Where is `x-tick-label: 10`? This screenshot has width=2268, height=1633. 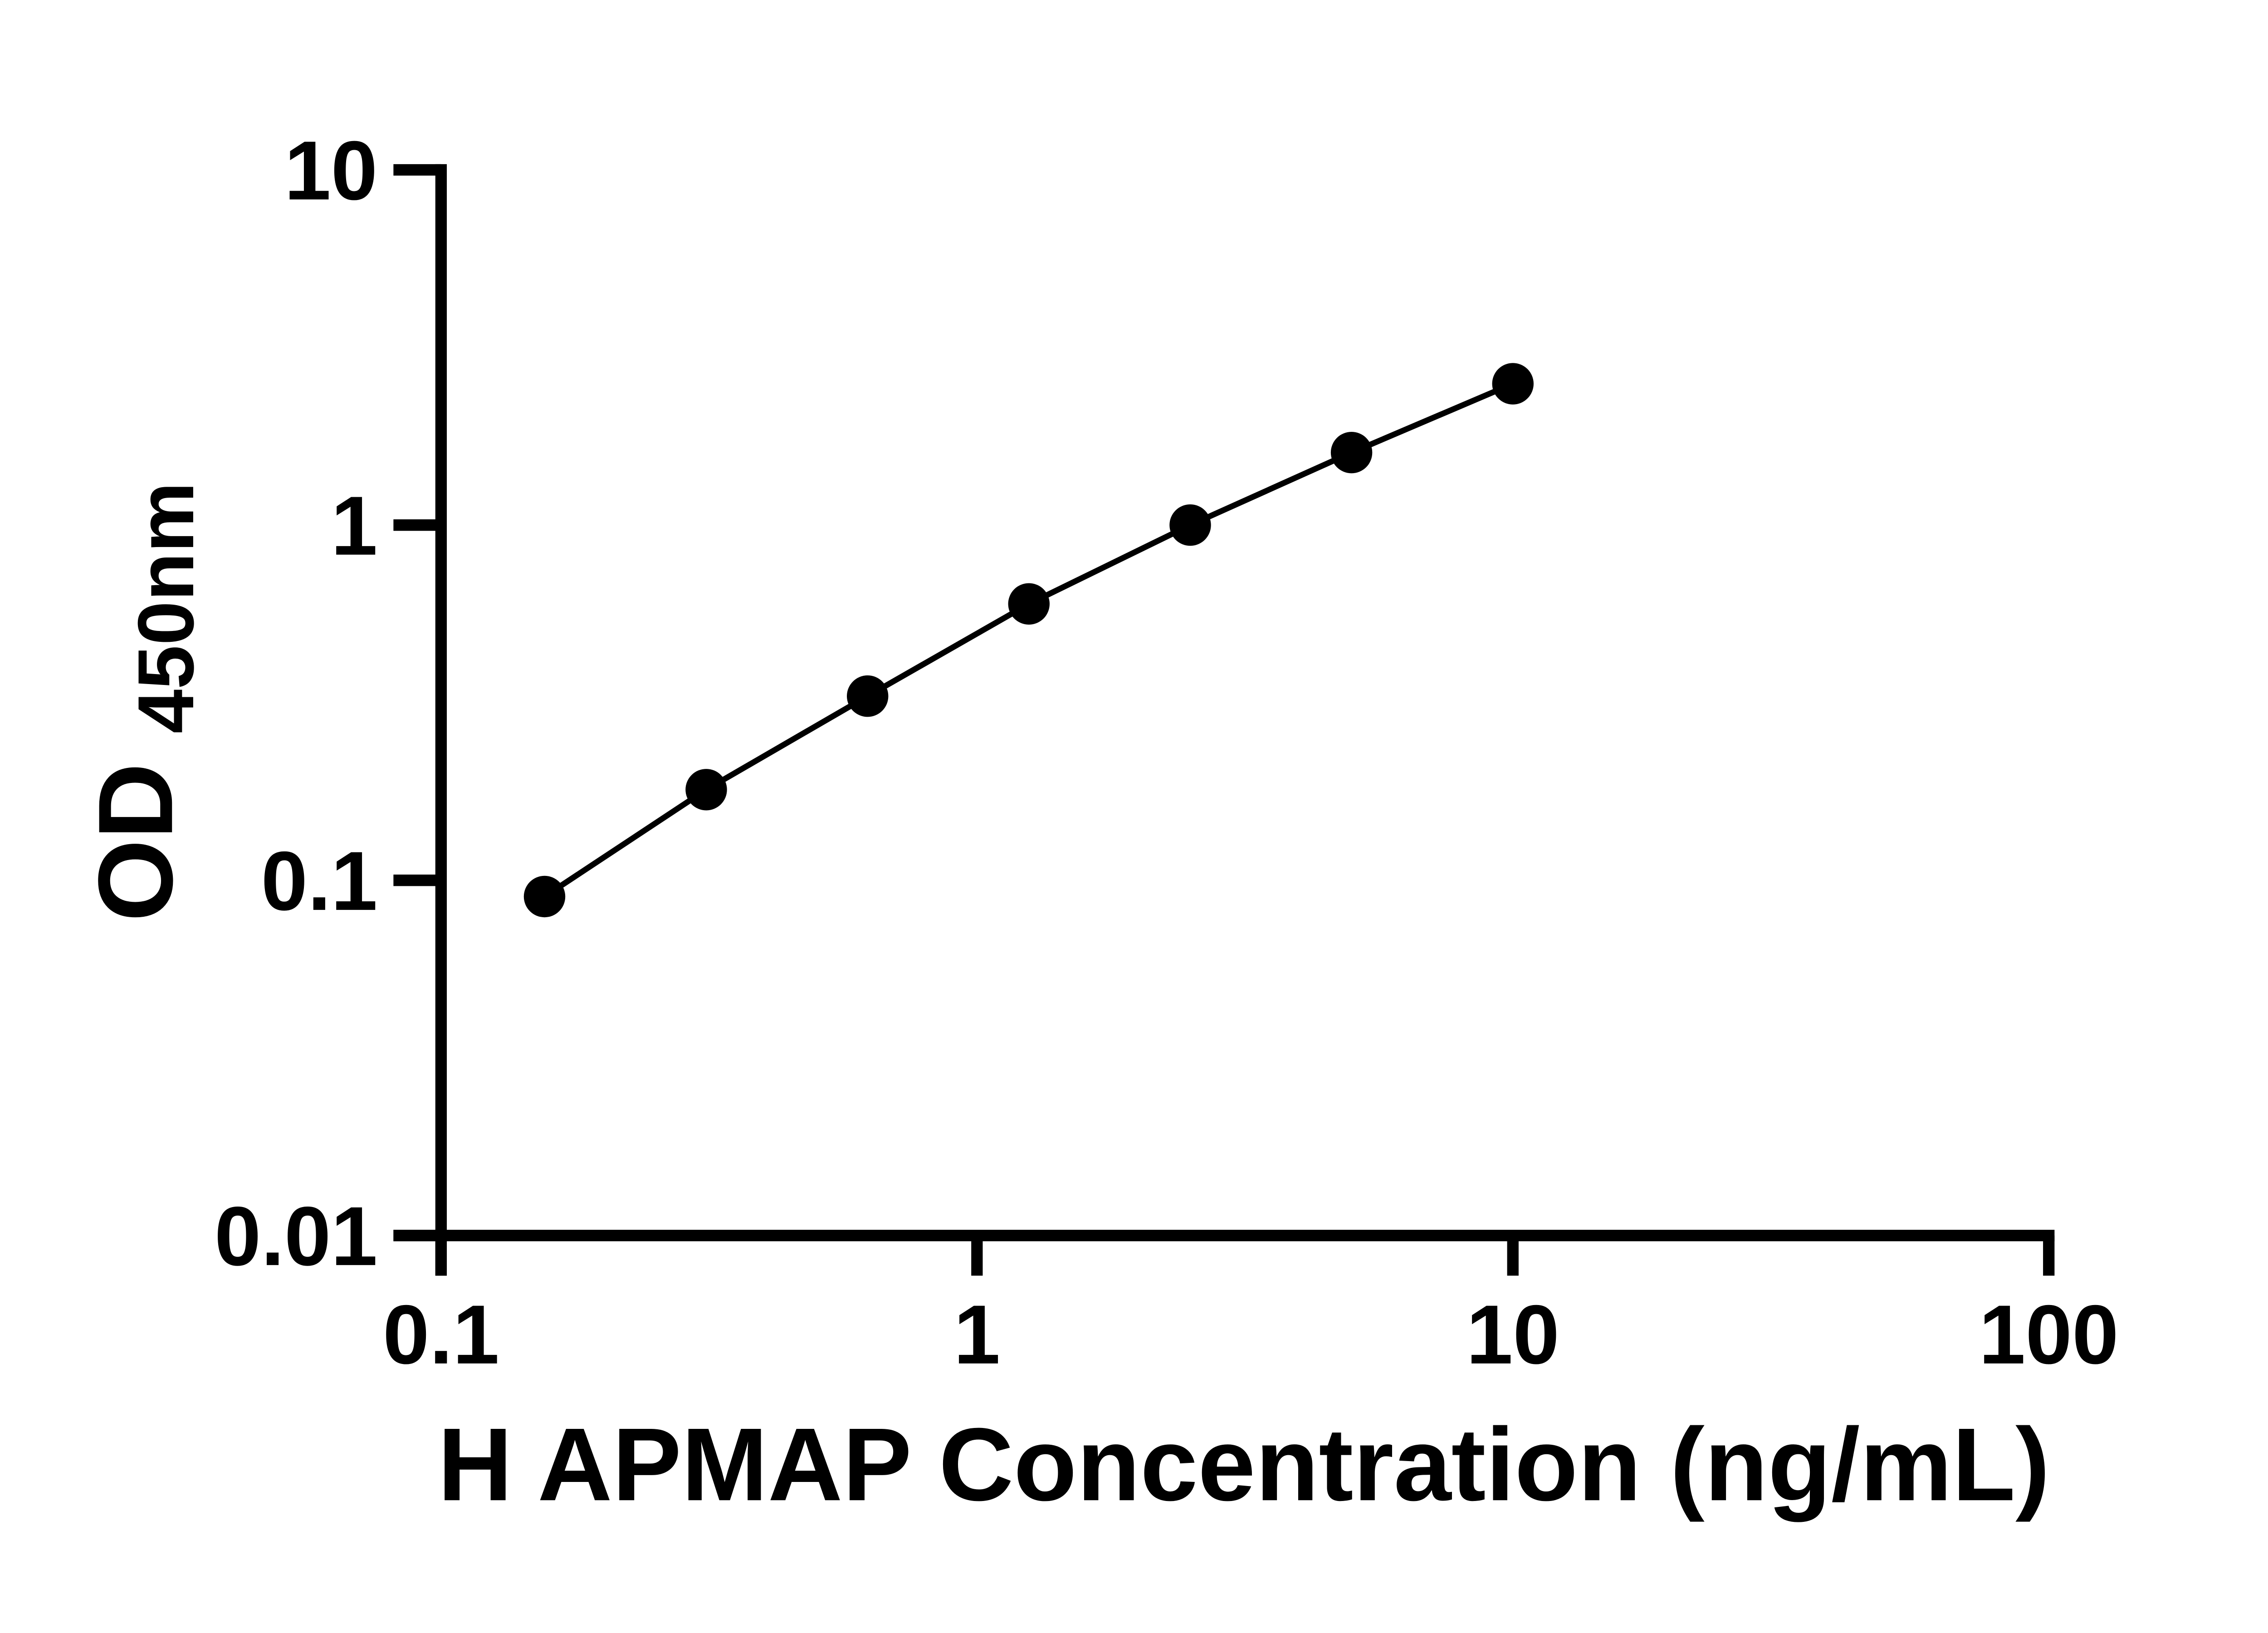 x-tick-label: 10 is located at coordinates (1513, 1335).